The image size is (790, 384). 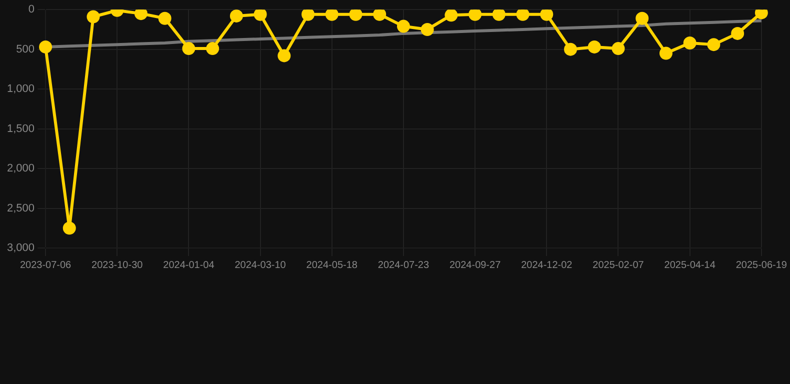 What do you see at coordinates (618, 265) in the screenshot?
I see `x-tick-label: 2025-02-07` at bounding box center [618, 265].